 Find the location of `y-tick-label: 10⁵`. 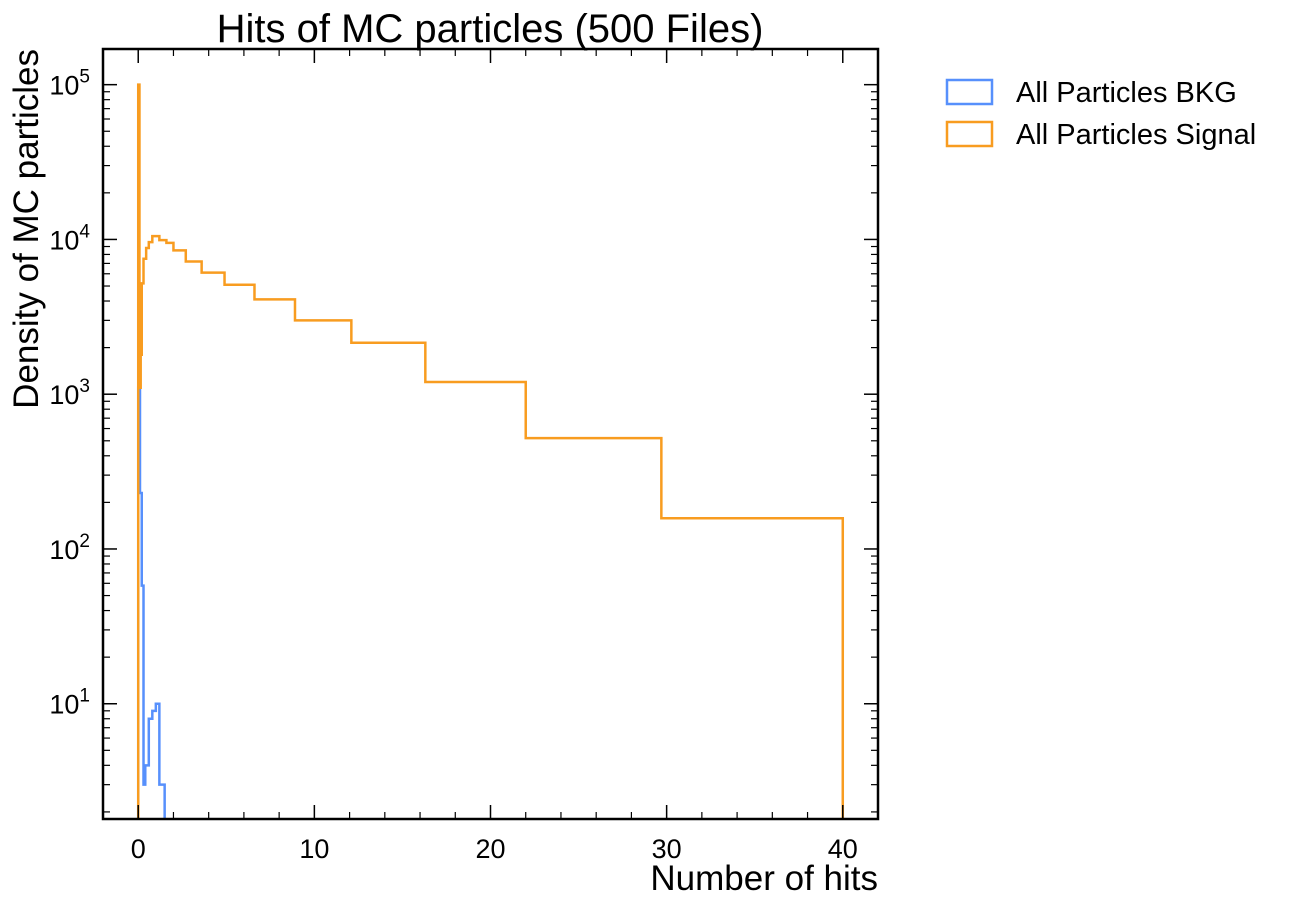

y-tick-label: 10⁵ is located at coordinates (69, 84).